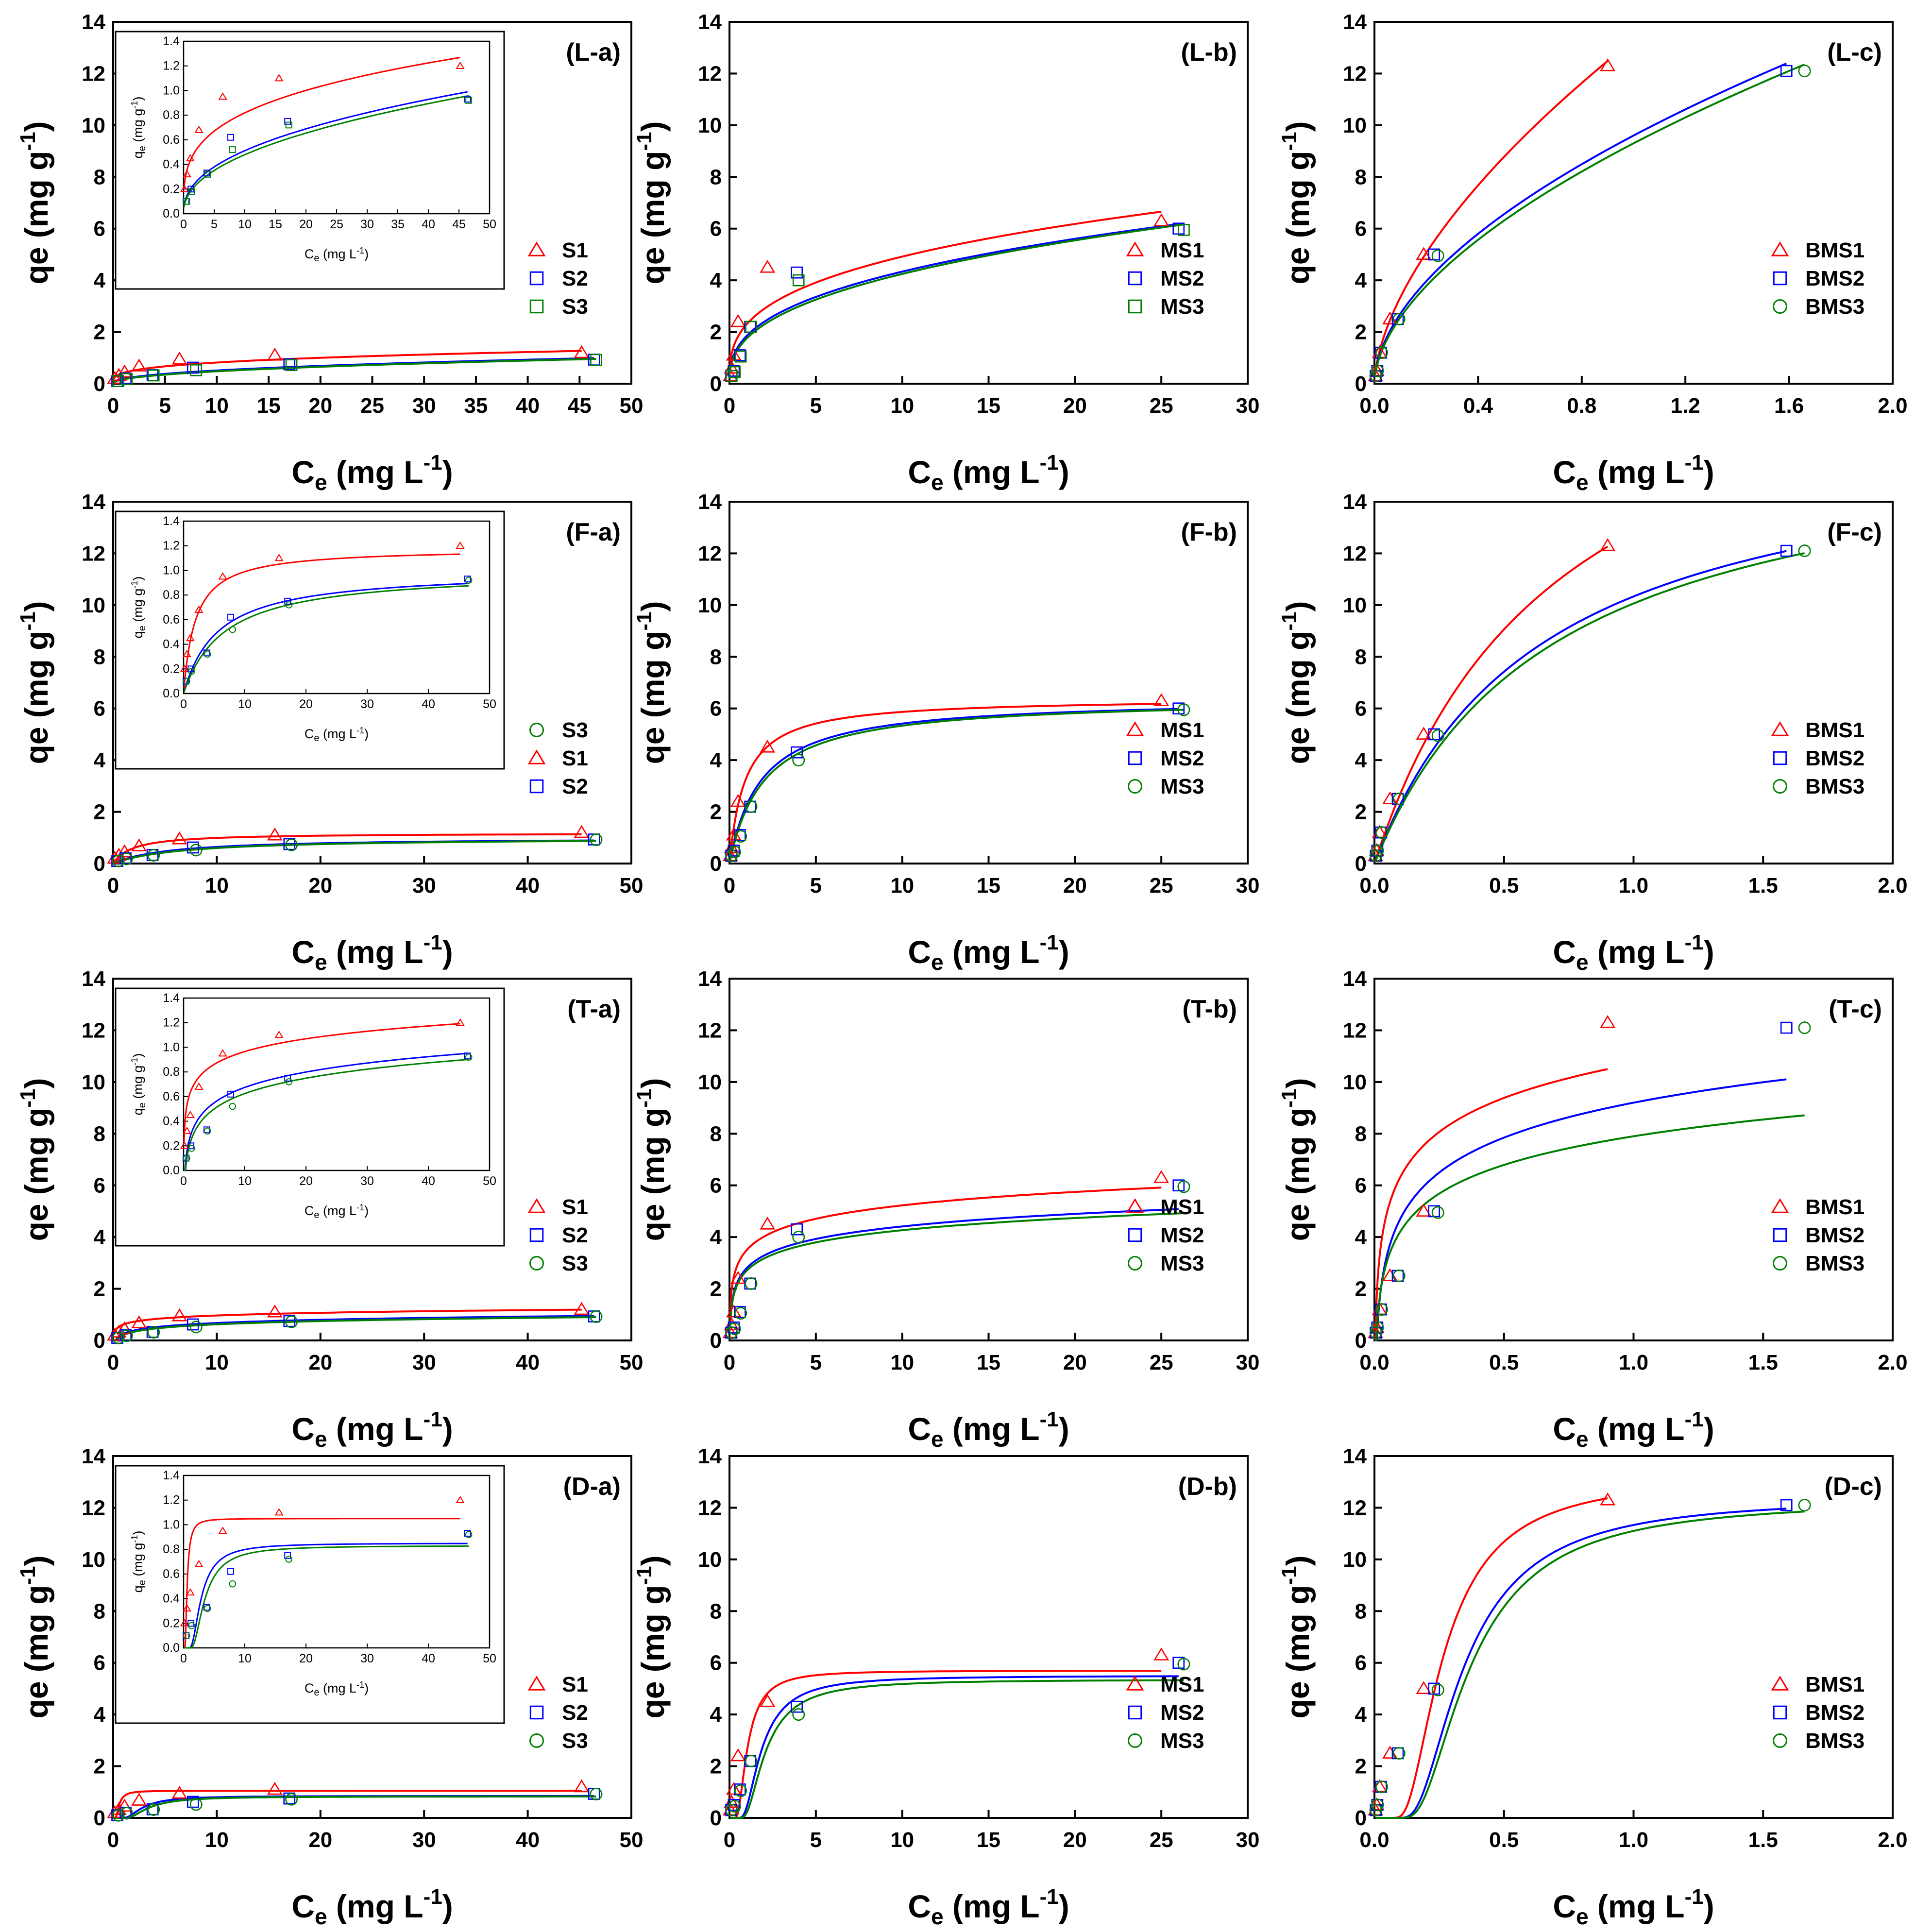 Image resolution: width=1932 pixels, height=1932 pixels. Describe the element at coordinates (171, 115) in the screenshot. I see `inset-y-tick-label: 0.8` at that location.